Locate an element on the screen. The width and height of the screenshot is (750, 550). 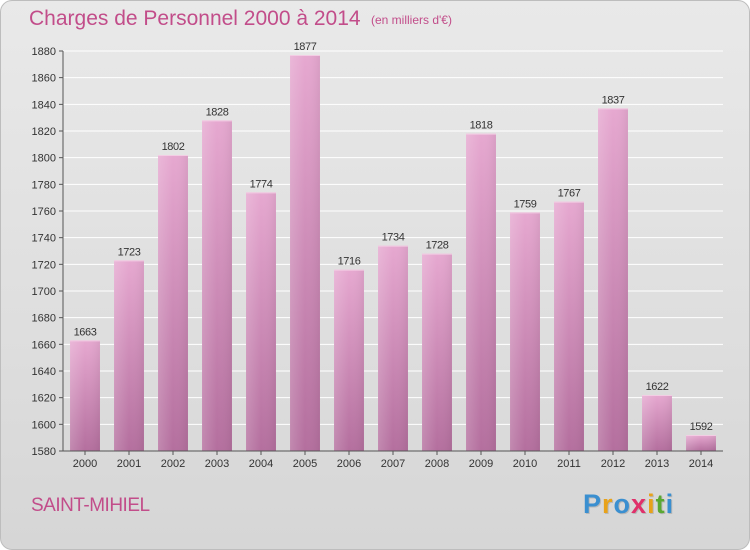
data-label: 1622 is located at coordinates (657, 387).